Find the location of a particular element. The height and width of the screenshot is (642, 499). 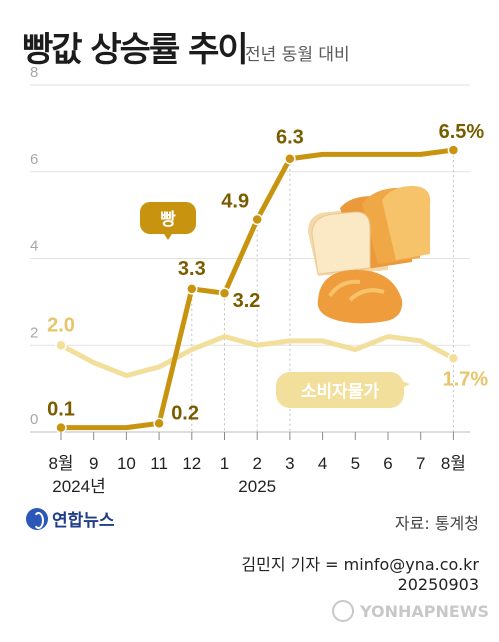

bread-illustration is located at coordinates (369, 255).